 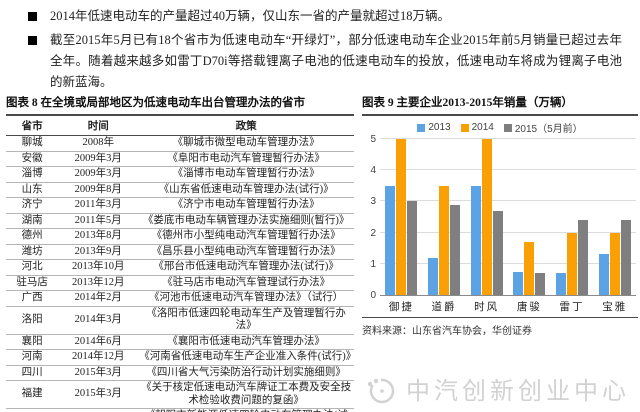 I want to click on legend-swatch, so click(x=507, y=127).